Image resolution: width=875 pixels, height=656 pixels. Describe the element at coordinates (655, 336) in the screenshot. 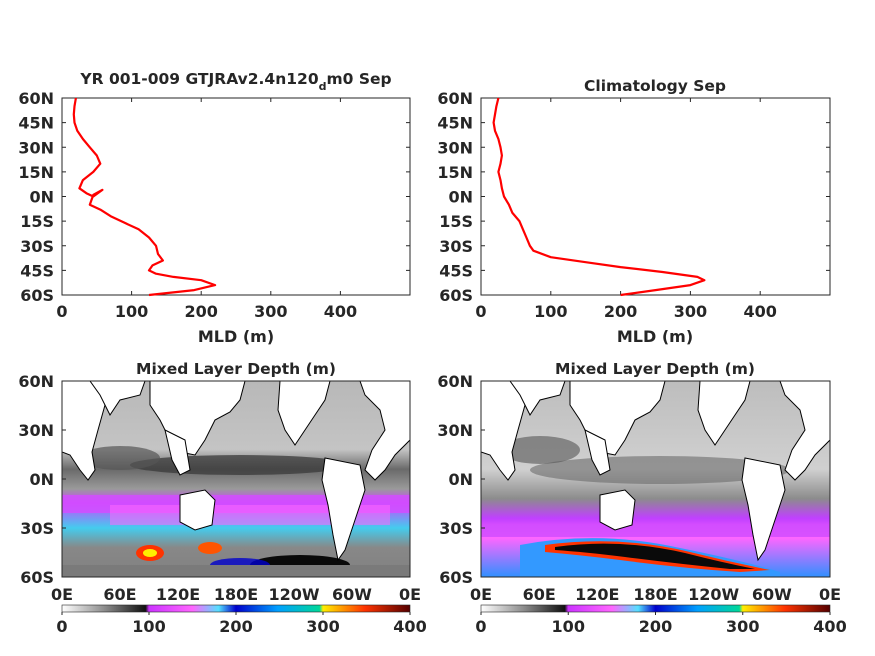

I see `x-axis-label-climatology: MLD (m)` at that location.